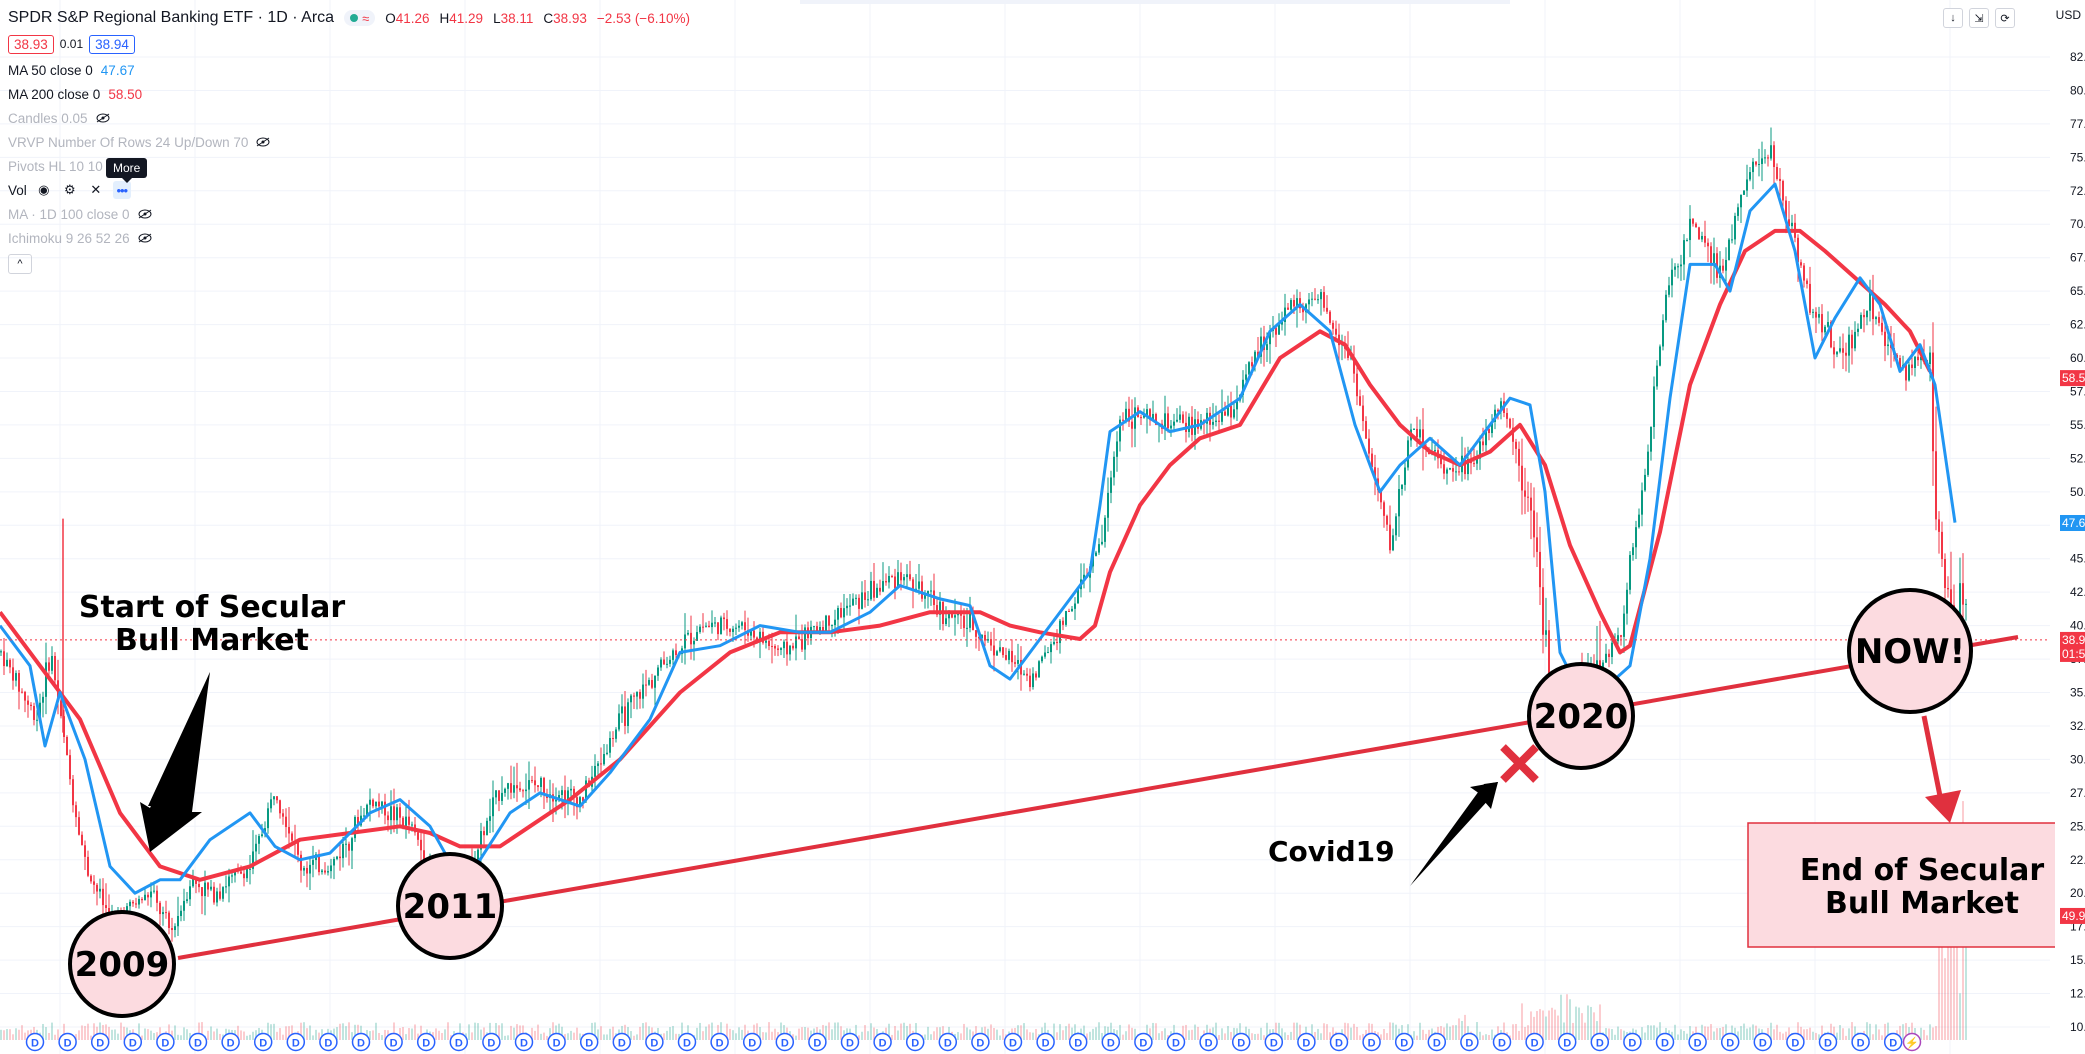 This screenshot has height=1054, width=2085. What do you see at coordinates (349, 238) in the screenshot?
I see `indicator-ichimoku: Ichimoku 9 26 52 26` at bounding box center [349, 238].